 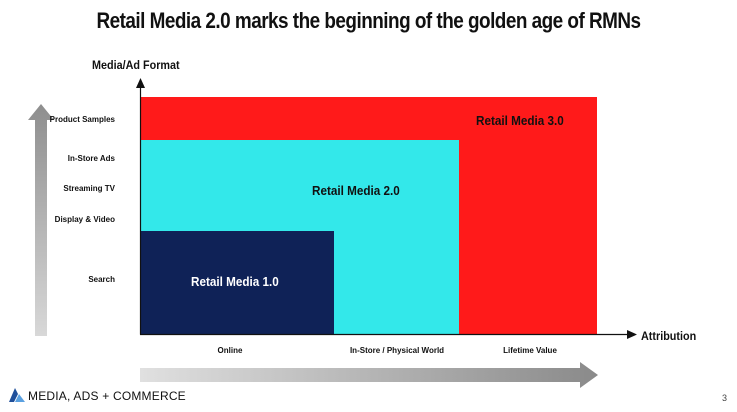 I want to click on retail-media-3-label: Retail Media 3.0, so click(x=520, y=120).